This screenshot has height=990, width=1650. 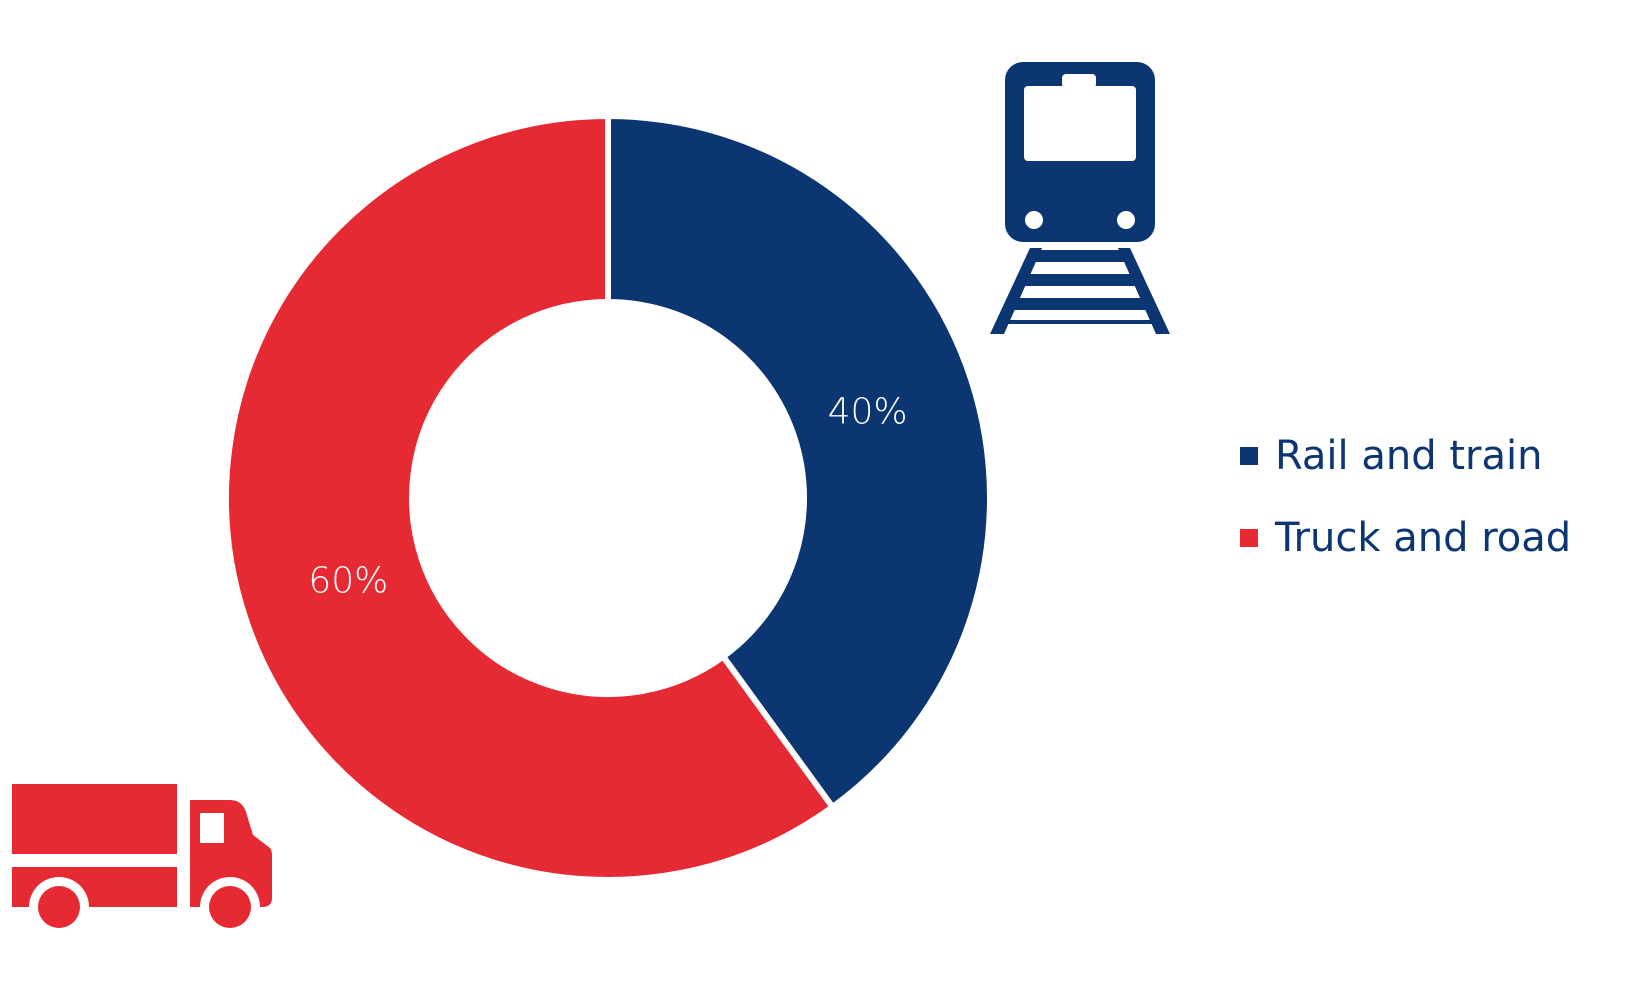 What do you see at coordinates (868, 412) in the screenshot?
I see `value-label: 40%` at bounding box center [868, 412].